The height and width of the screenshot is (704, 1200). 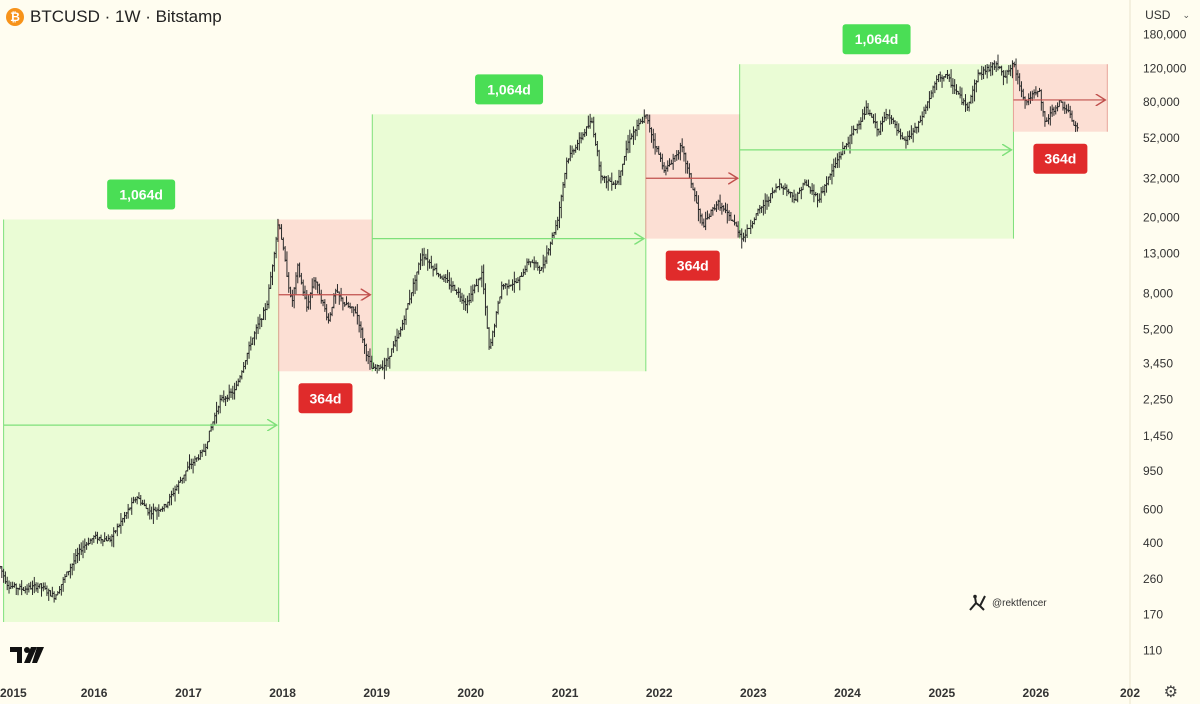 What do you see at coordinates (1019, 603) in the screenshot?
I see `author-handle: @rektfencer` at bounding box center [1019, 603].